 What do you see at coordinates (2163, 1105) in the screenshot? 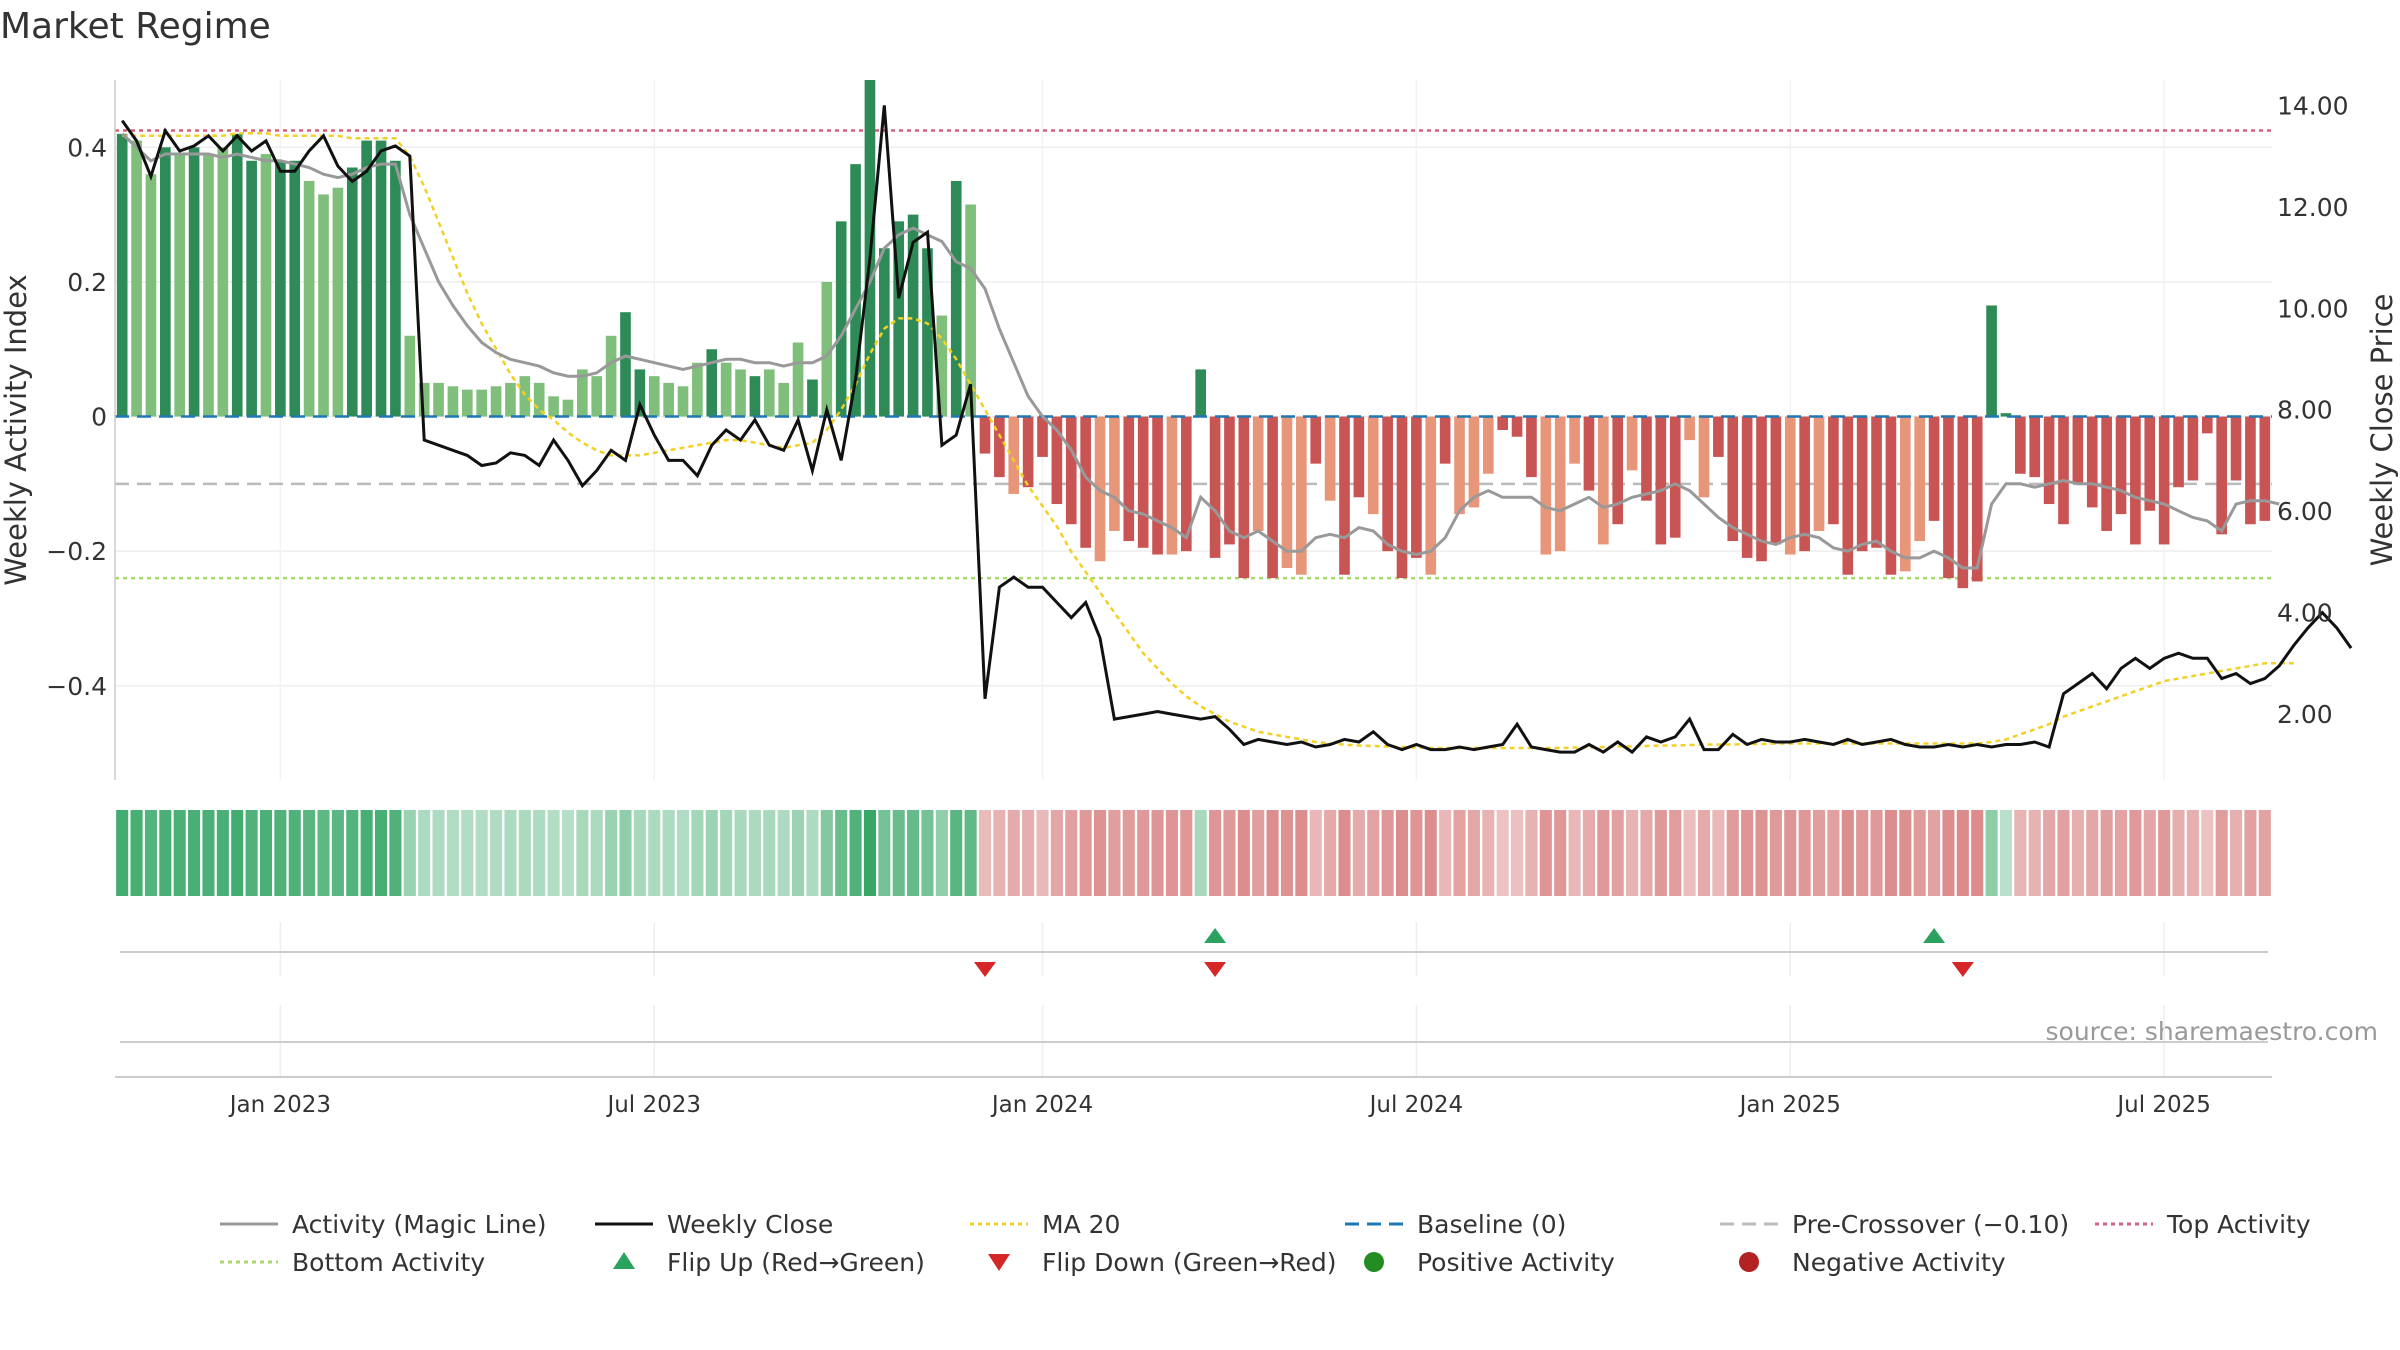
I see `x-tick-label: Jul 2025` at bounding box center [2163, 1105].